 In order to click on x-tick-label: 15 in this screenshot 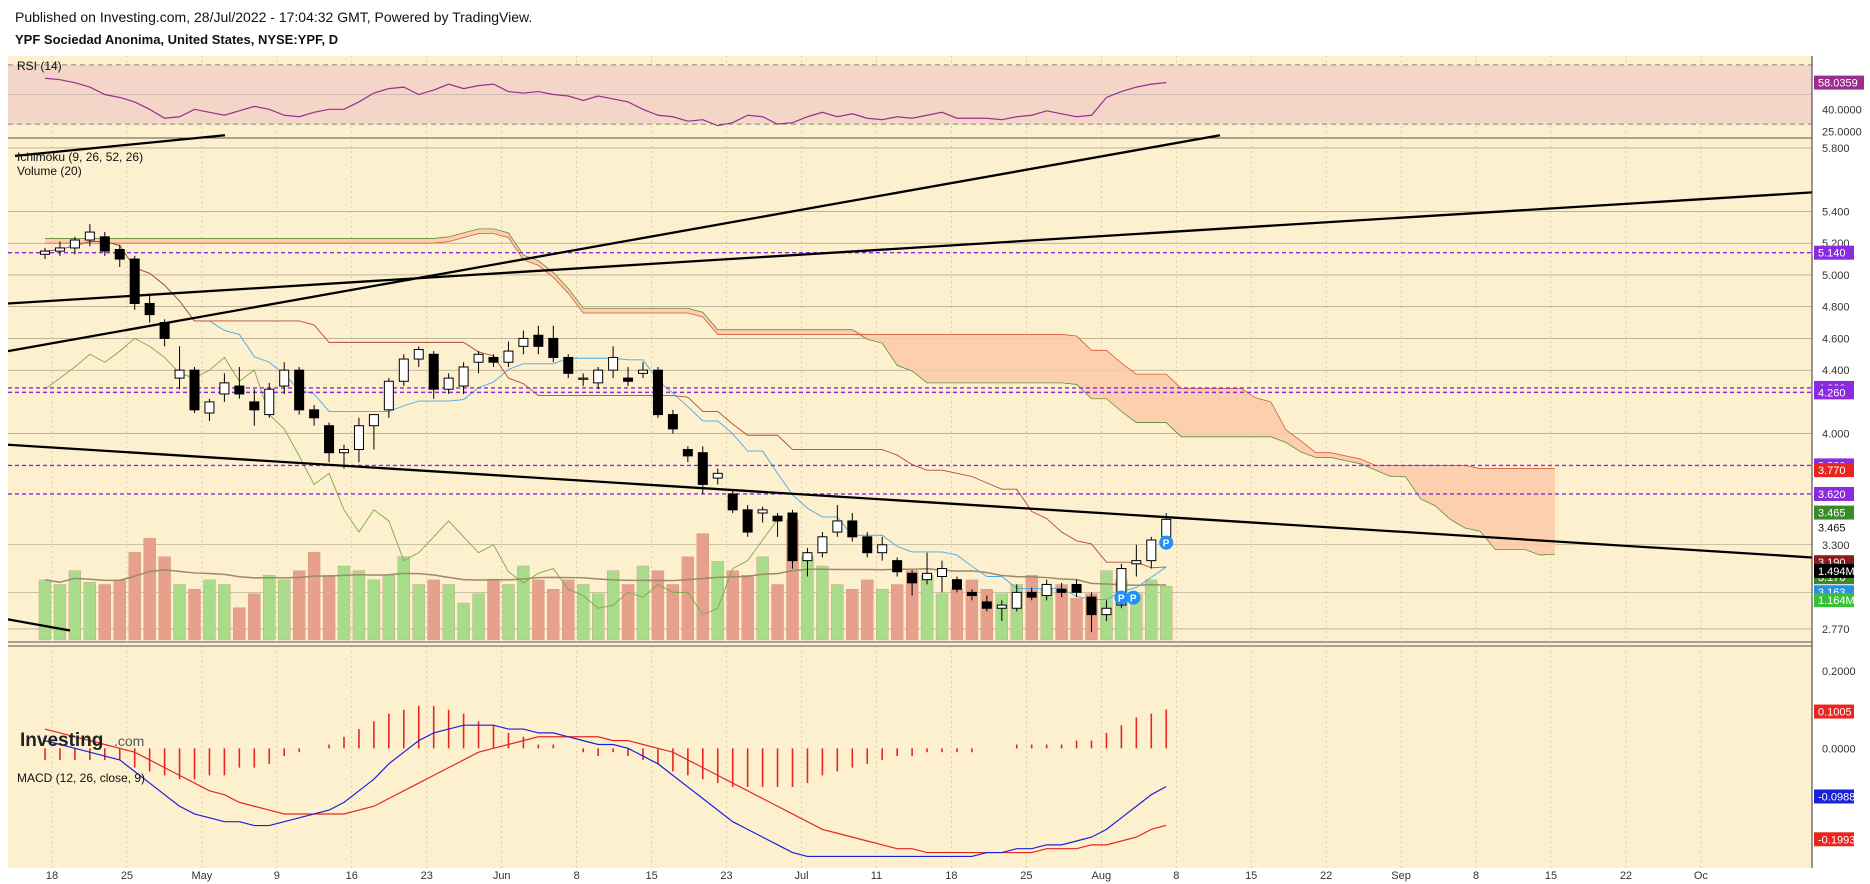, I will do `click(1551, 876)`.